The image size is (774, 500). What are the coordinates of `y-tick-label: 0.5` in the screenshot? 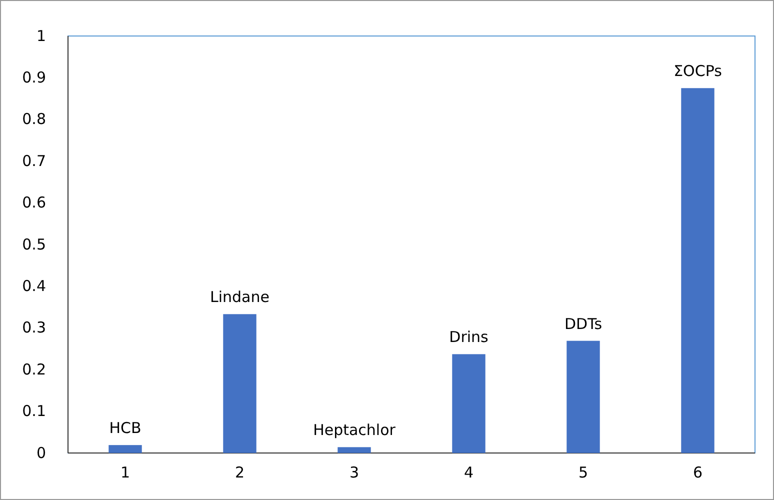 It's located at (34, 244).